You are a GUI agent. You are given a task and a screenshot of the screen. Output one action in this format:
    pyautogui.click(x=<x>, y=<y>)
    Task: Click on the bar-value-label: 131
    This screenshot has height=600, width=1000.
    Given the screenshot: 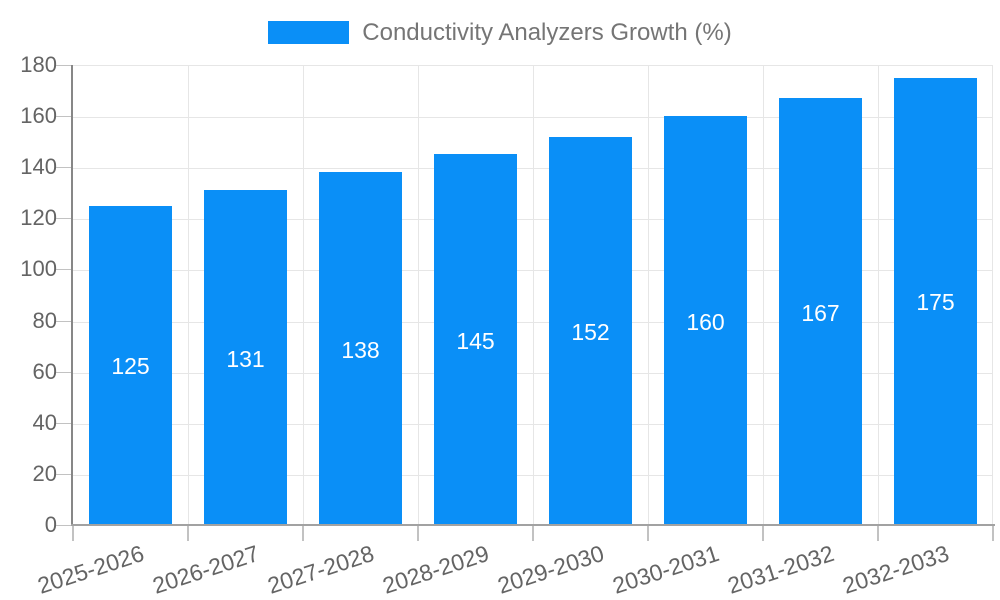 What is the action you would take?
    pyautogui.click(x=245, y=358)
    